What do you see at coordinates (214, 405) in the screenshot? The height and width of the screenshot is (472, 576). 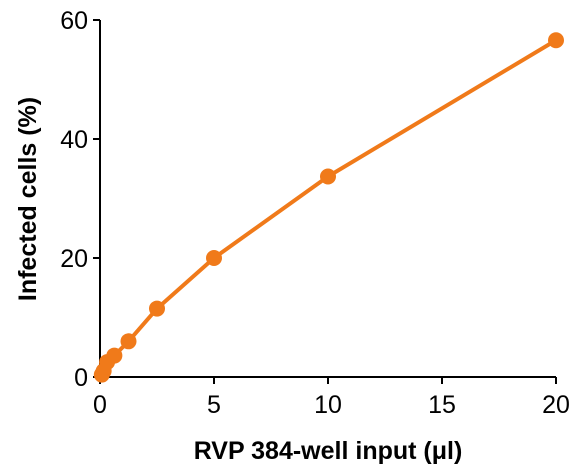 I see `x-tick-label: 5` at bounding box center [214, 405].